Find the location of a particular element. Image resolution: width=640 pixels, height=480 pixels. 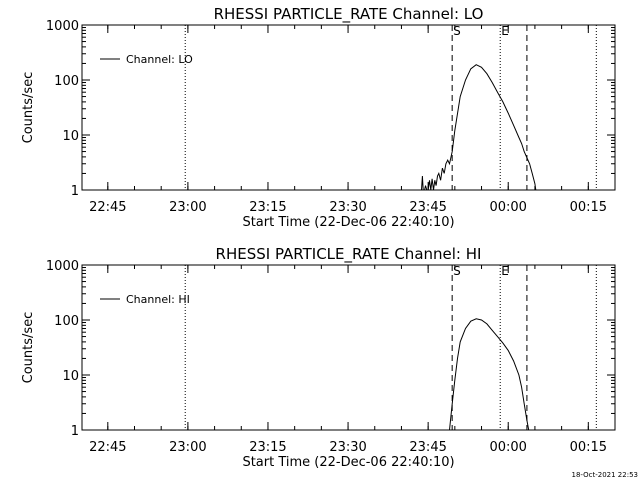

legend-label: Channel: LO is located at coordinates (159, 59).